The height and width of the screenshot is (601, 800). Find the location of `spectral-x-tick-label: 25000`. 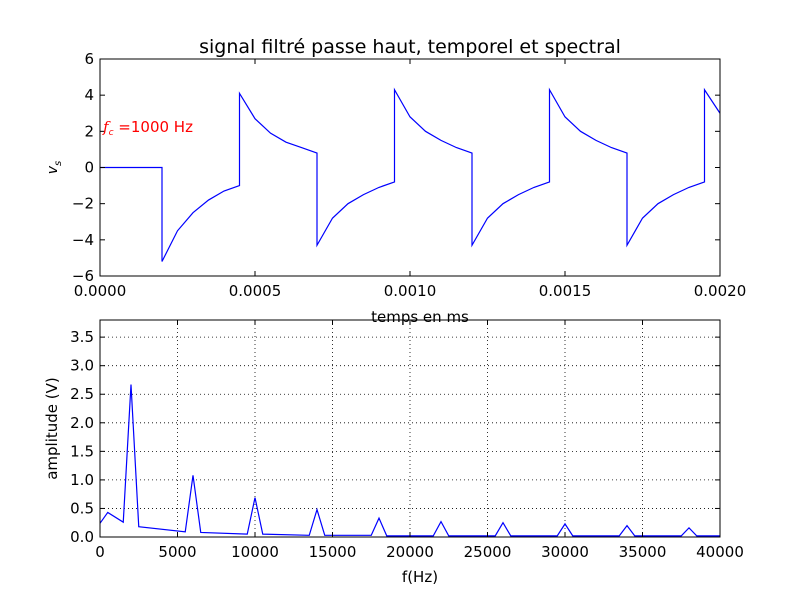

spectral-x-tick-label: 25000 is located at coordinates (488, 552).